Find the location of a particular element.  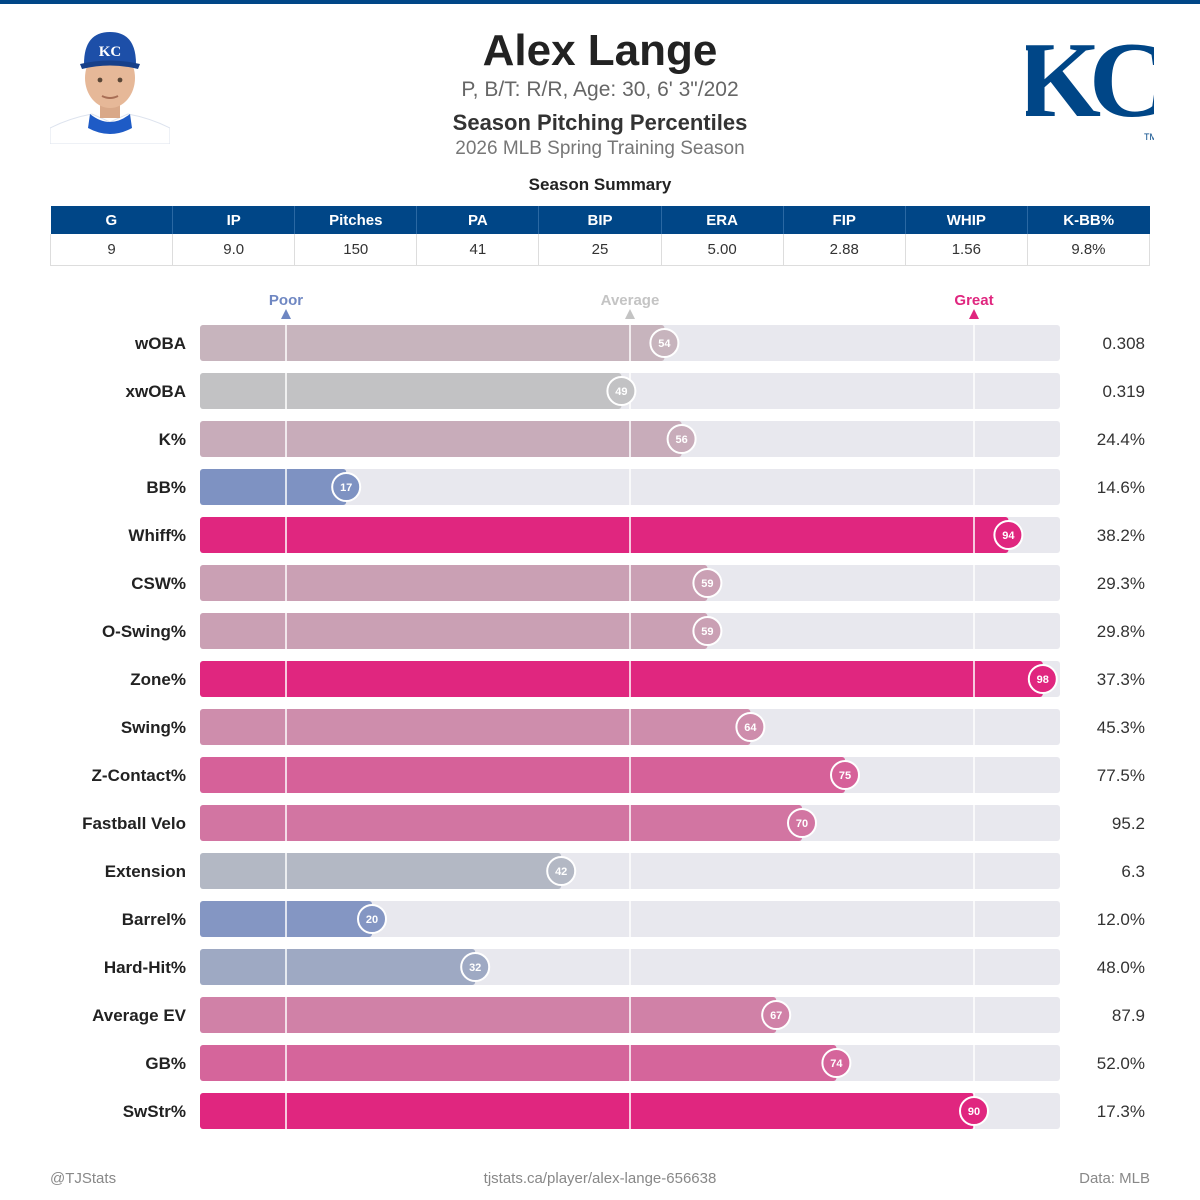

summary-value: 9.0 is located at coordinates (234, 250).